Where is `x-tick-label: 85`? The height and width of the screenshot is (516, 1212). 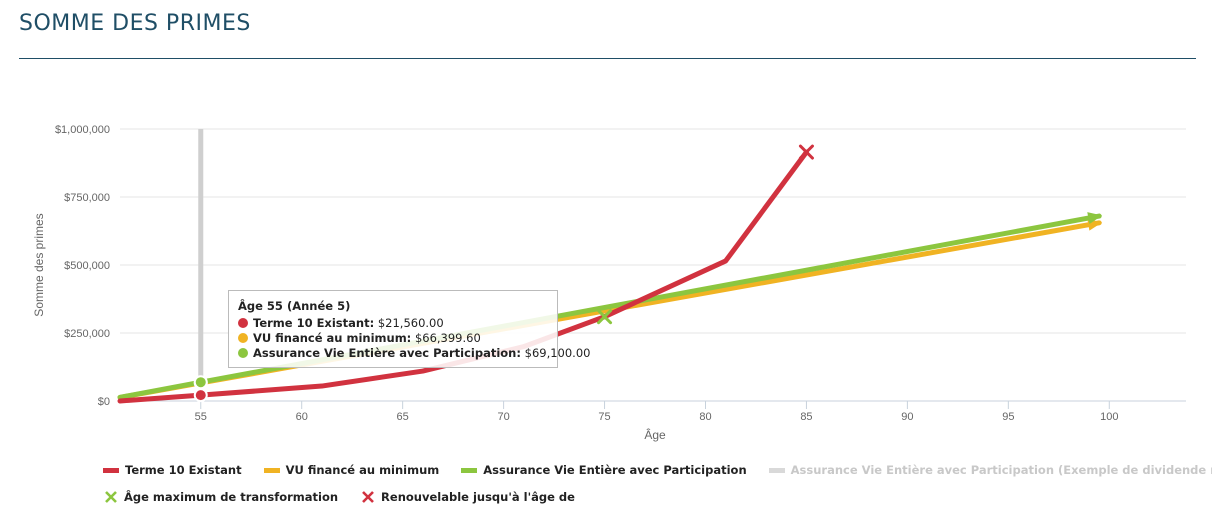
x-tick-label: 85 is located at coordinates (806, 417).